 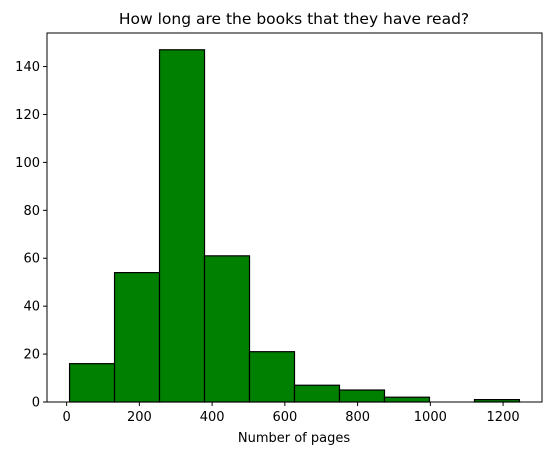 I want to click on x-axis-label: Number of pages, so click(x=294, y=438).